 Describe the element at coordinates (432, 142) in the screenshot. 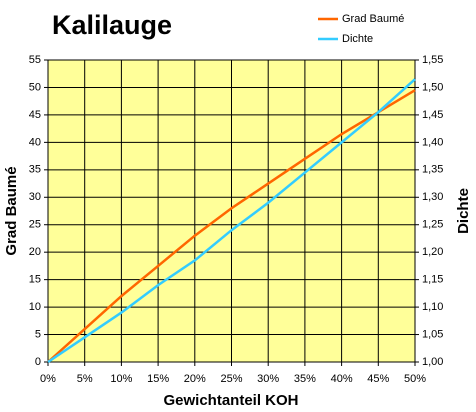

I see `y2-tick-label: 1,40` at that location.